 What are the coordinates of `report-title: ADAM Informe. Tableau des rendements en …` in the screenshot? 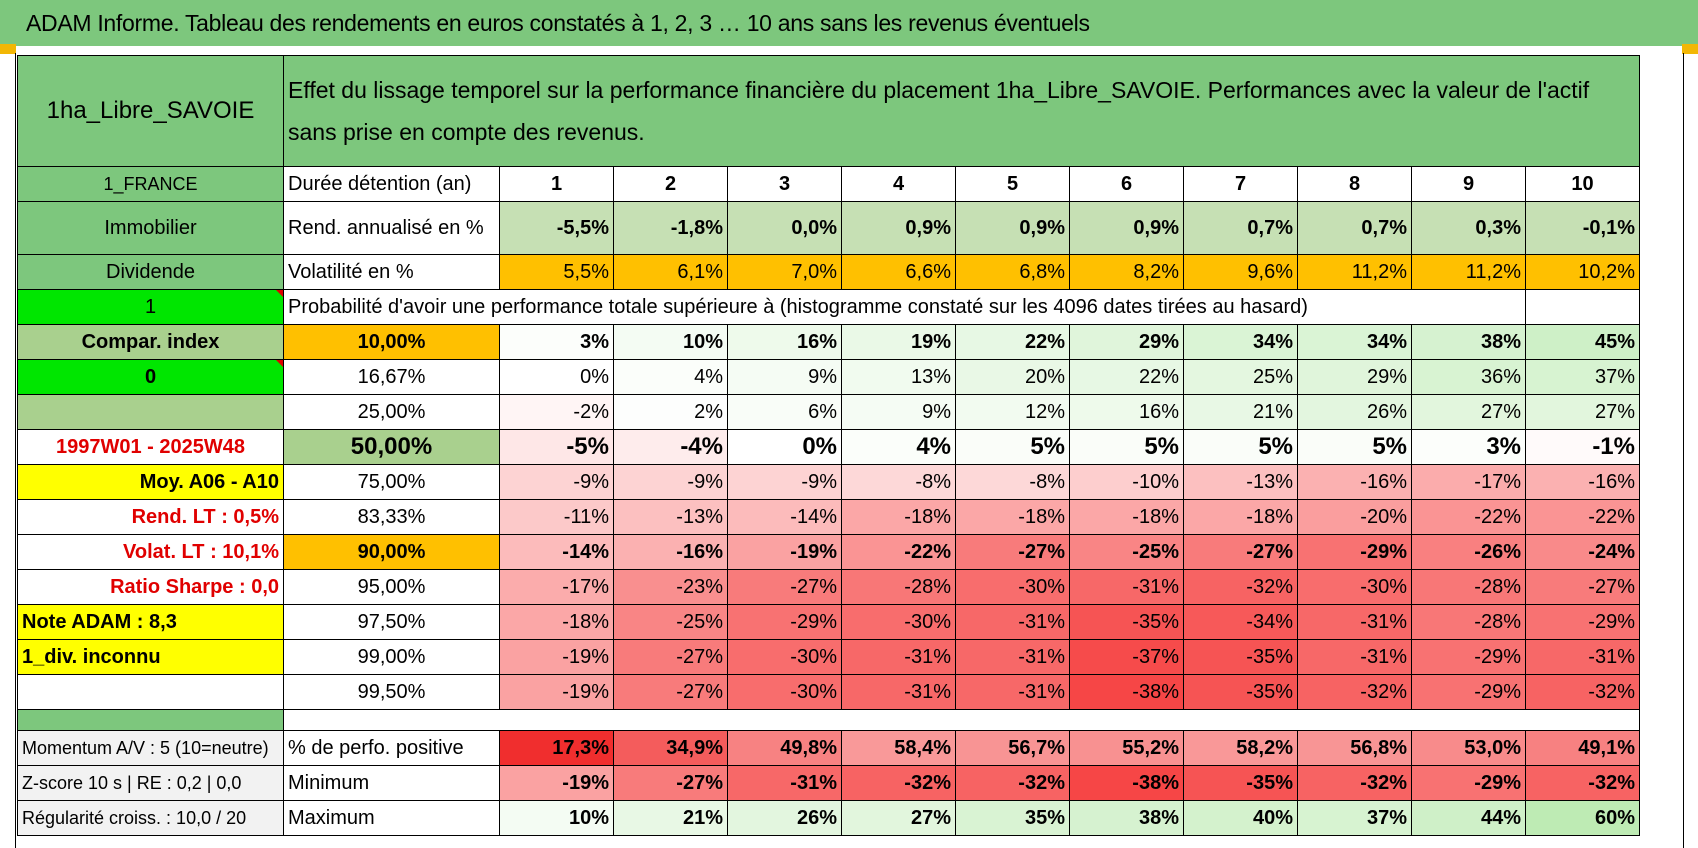 It's located at (849, 23).